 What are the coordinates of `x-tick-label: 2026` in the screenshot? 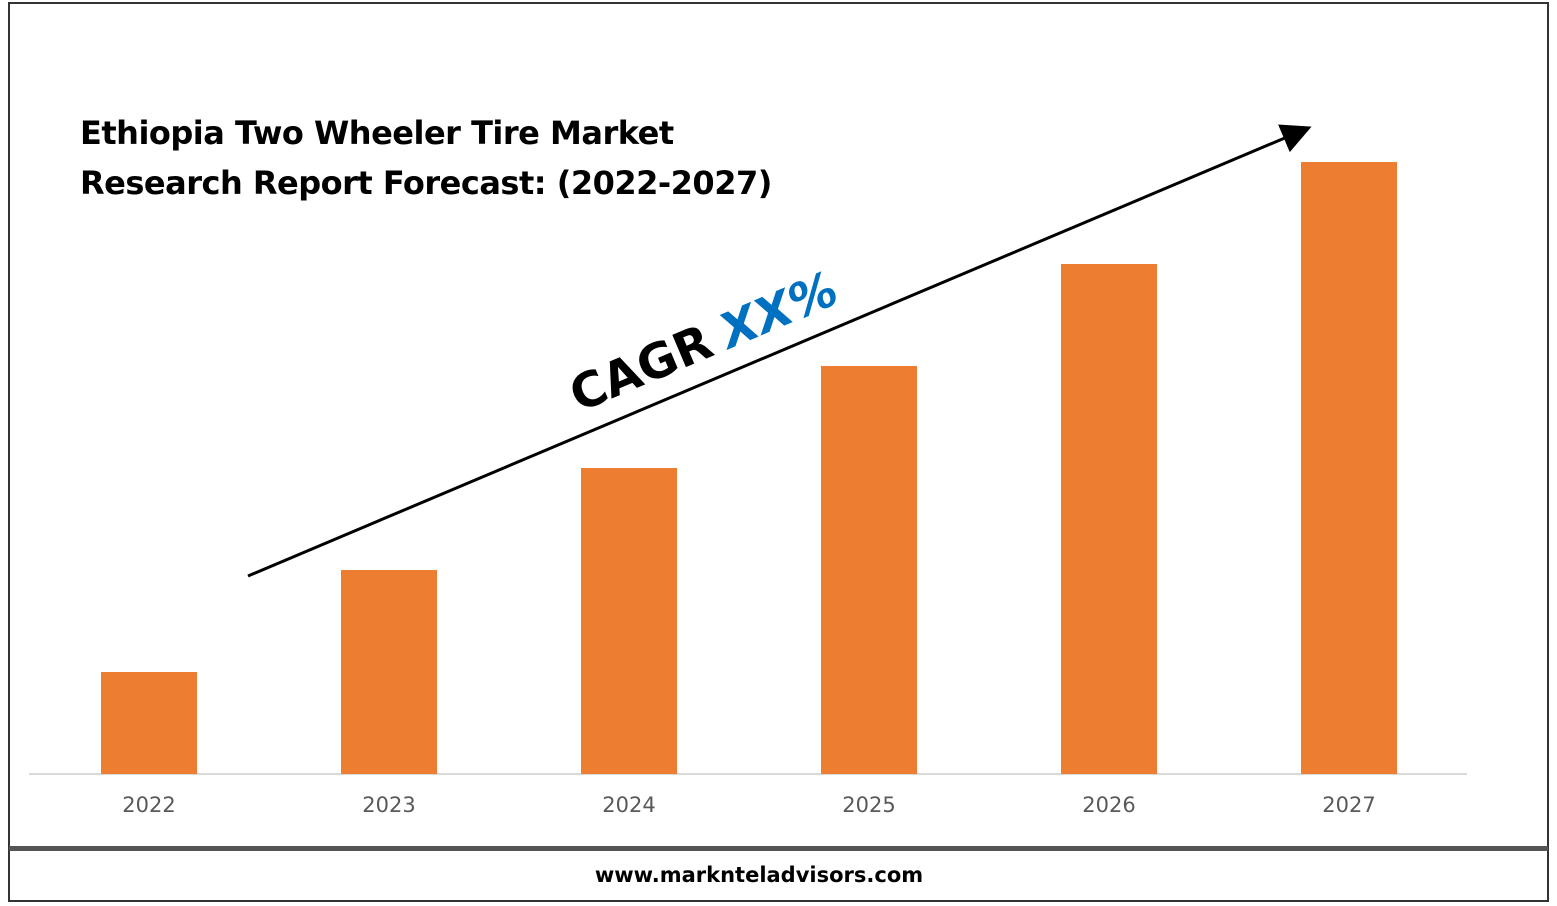 It's located at (1108, 805).